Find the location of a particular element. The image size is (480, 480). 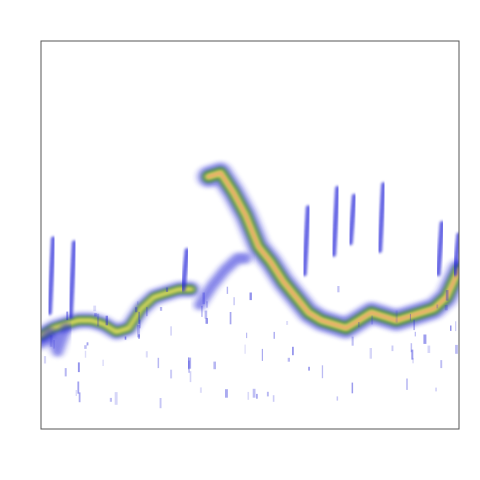

ridge-3-outer is located at coordinates (56, 339).